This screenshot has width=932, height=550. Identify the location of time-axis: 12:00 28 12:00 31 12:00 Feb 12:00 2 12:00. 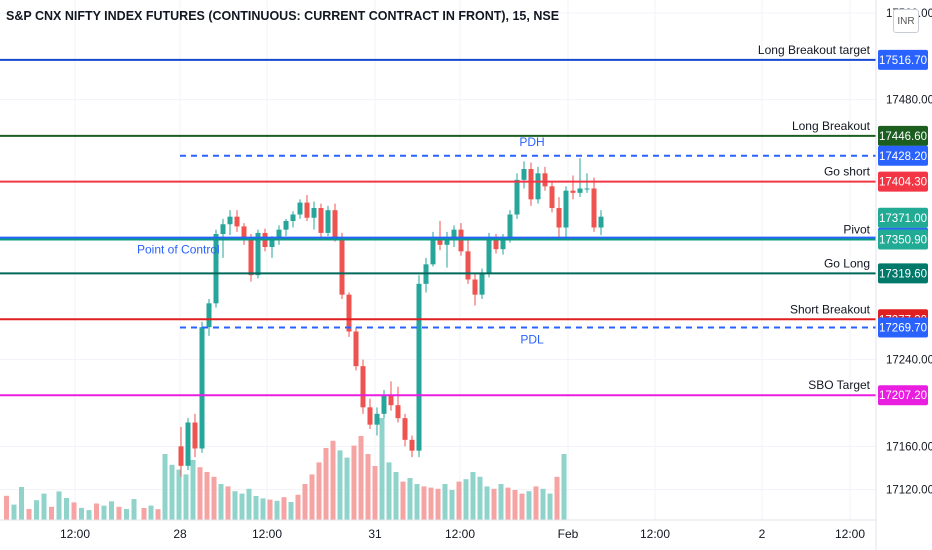
(438, 530).